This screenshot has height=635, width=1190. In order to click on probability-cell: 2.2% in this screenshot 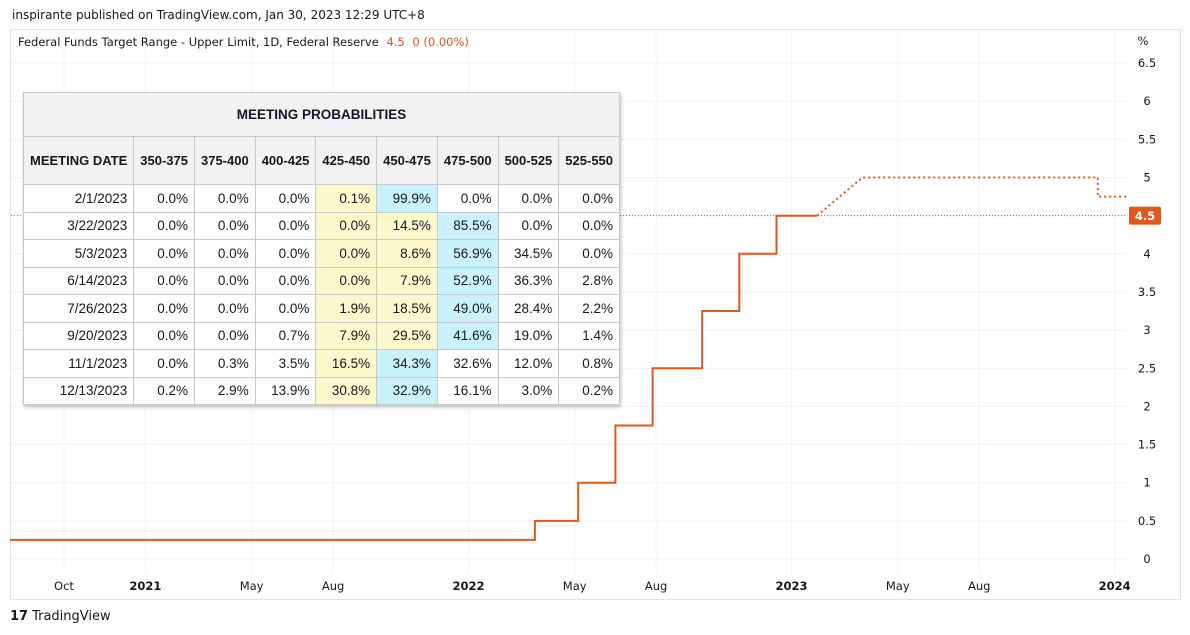, I will do `click(589, 308)`.